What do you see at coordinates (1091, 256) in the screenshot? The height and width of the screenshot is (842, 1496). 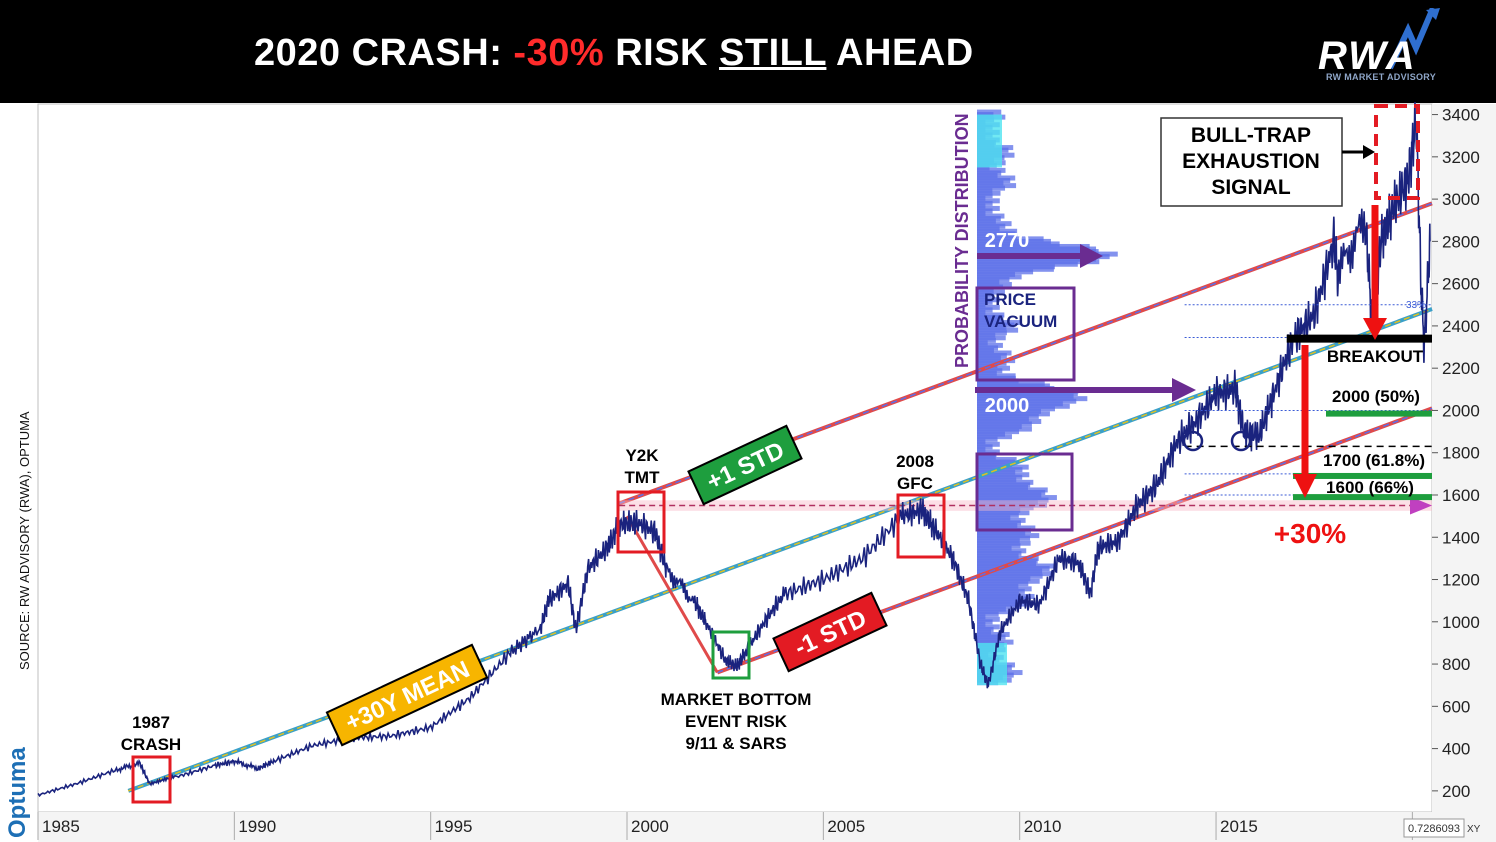 I see `arrow-2770-head` at bounding box center [1091, 256].